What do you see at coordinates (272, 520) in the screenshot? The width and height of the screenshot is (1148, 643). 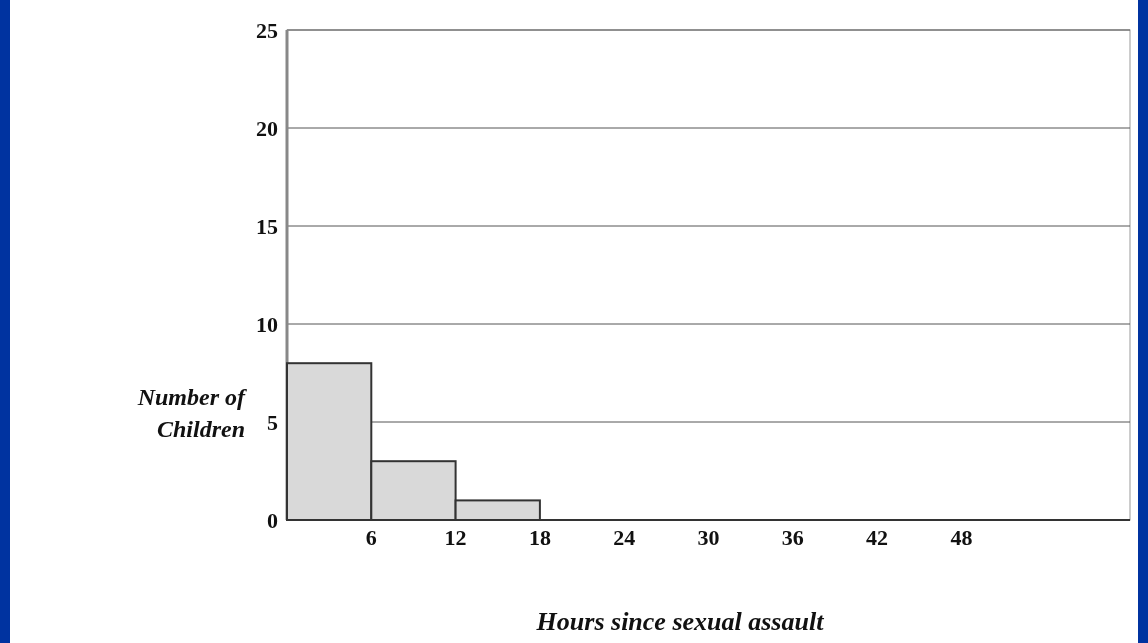 I see `y-tick-label: 0` at bounding box center [272, 520].